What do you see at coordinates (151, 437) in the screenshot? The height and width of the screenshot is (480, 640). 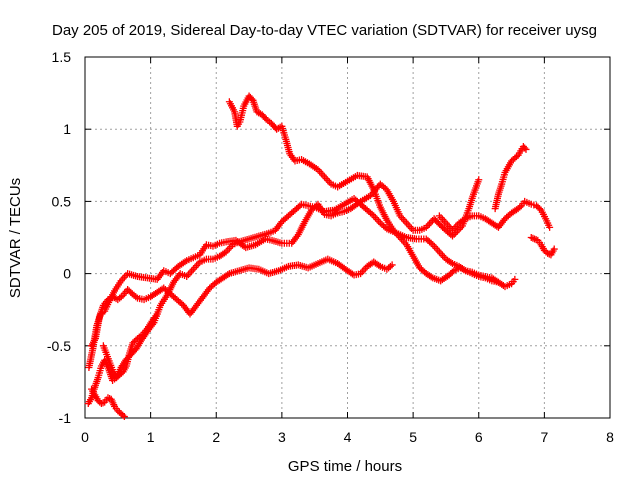 I see `x-tick-label: 1` at bounding box center [151, 437].